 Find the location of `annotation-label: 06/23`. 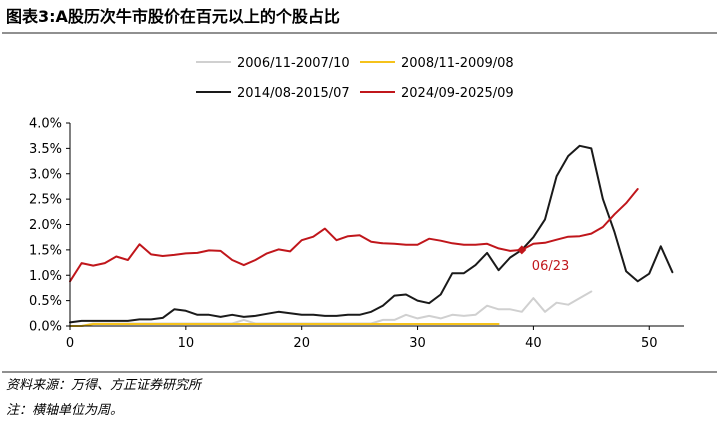

annotation-label: 06/23 is located at coordinates (550, 266).